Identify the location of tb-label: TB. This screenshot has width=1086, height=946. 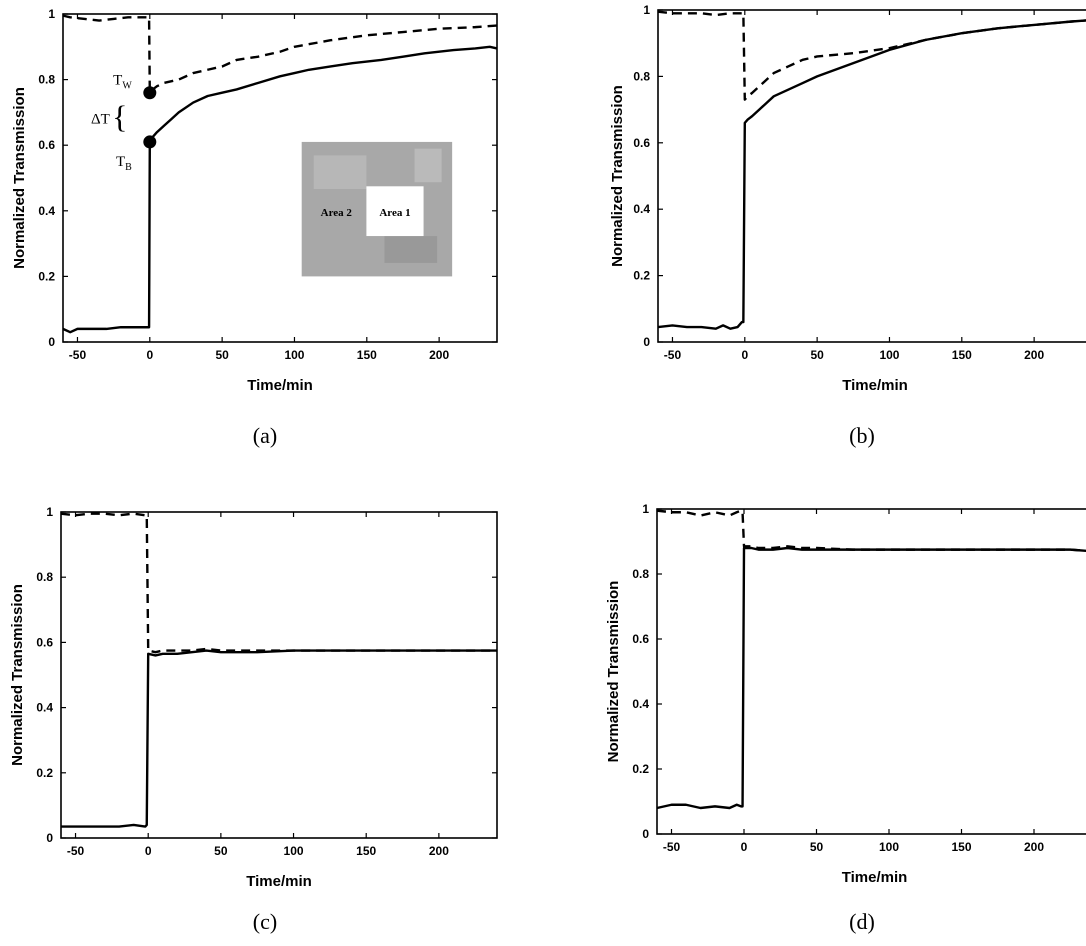
(124, 163).